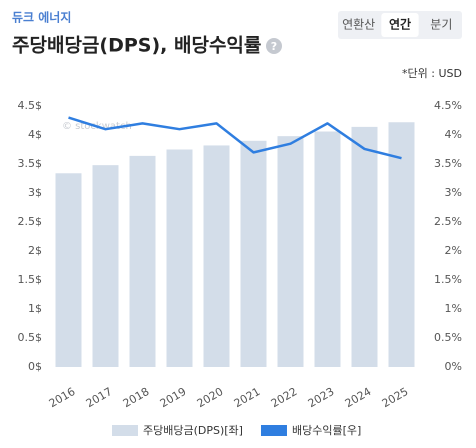  Describe the element at coordinates (30, 221) in the screenshot. I see `y-tick-label: 2.5$` at that location.